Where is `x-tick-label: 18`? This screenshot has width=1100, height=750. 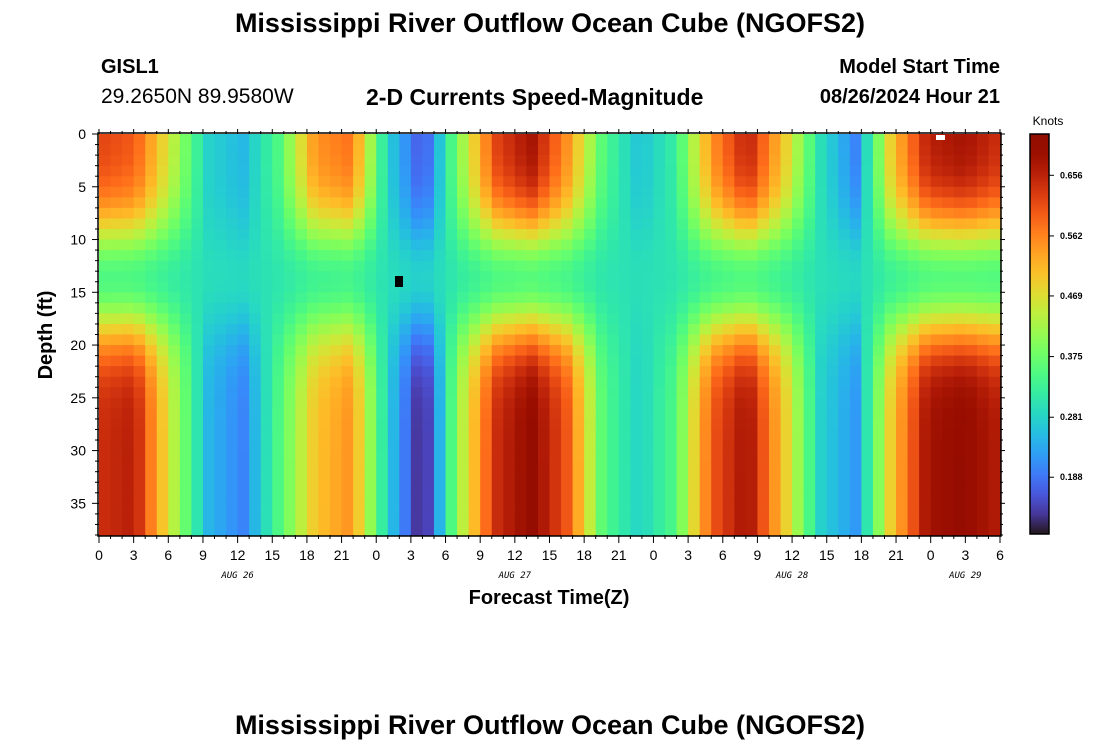 x-tick-label: 18 is located at coordinates (862, 555).